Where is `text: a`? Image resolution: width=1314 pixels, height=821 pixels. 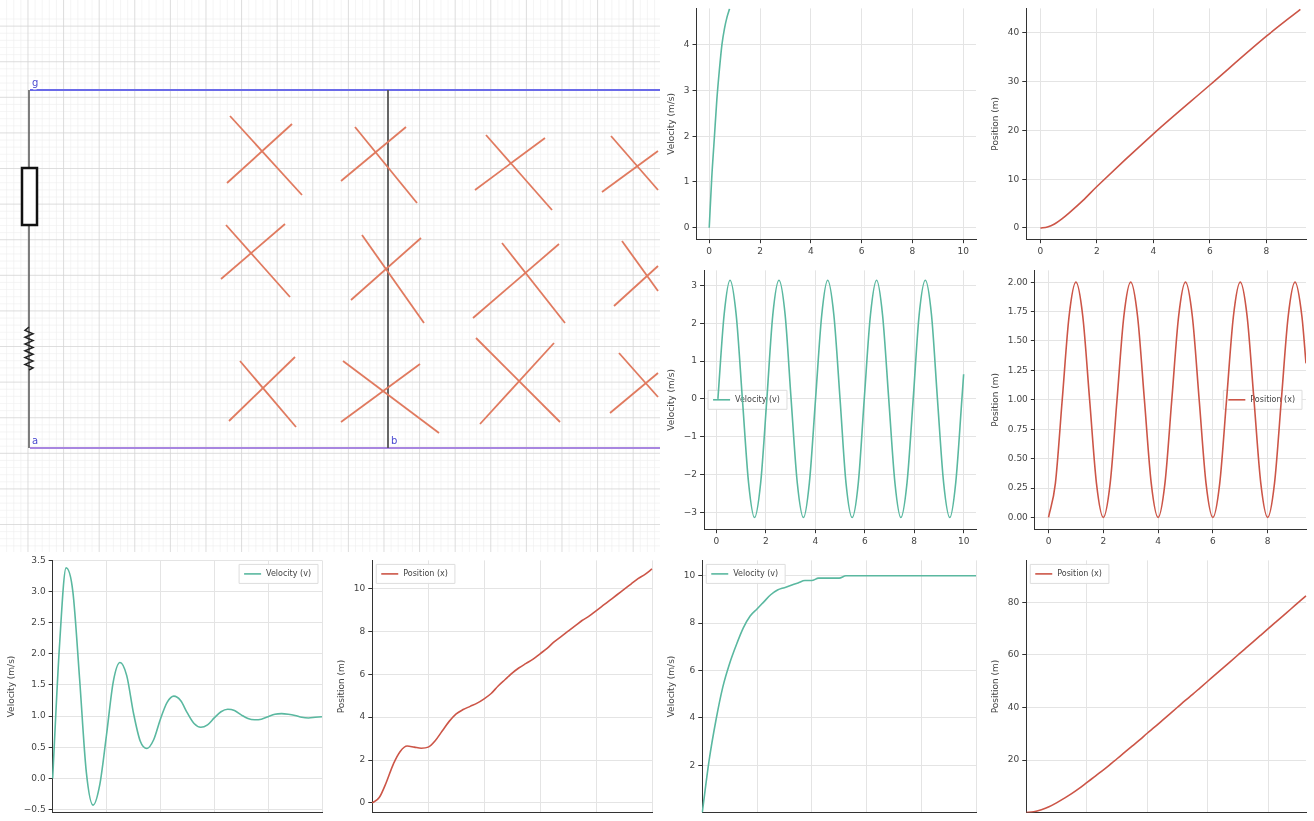 text: a is located at coordinates (35, 440).